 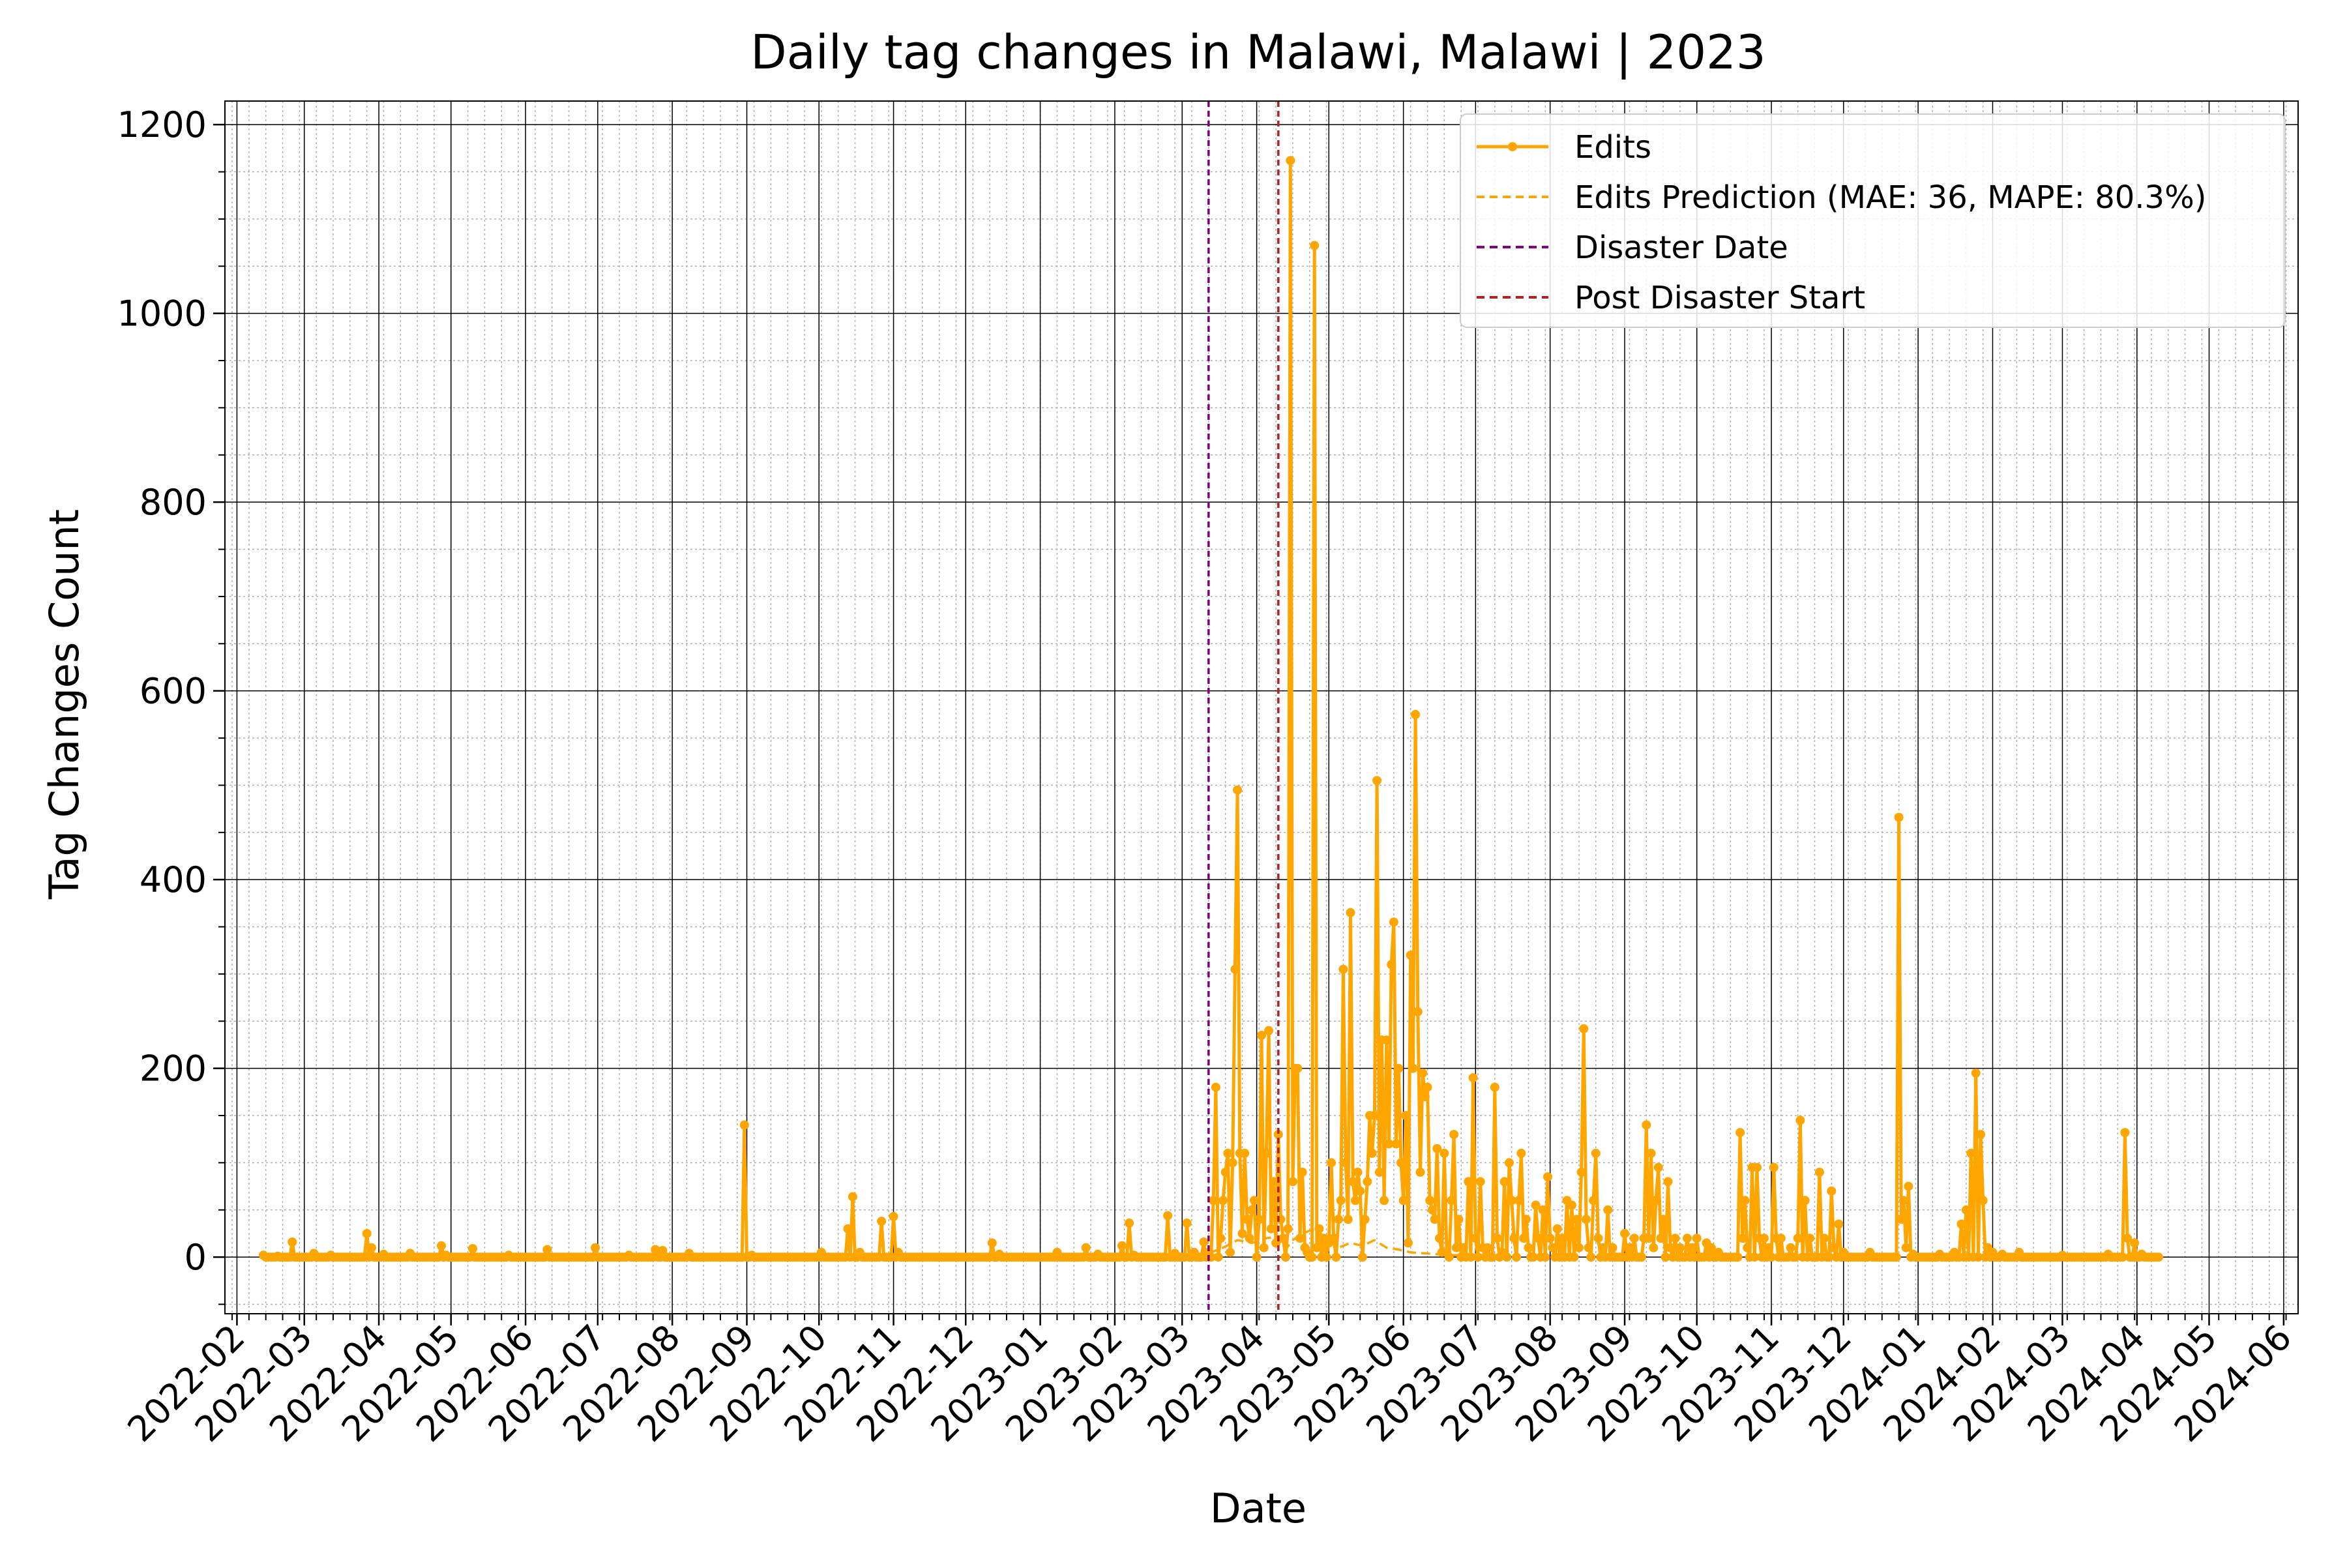 What do you see at coordinates (1340, 1242) in the screenshot?
I see `prediction-line` at bounding box center [1340, 1242].